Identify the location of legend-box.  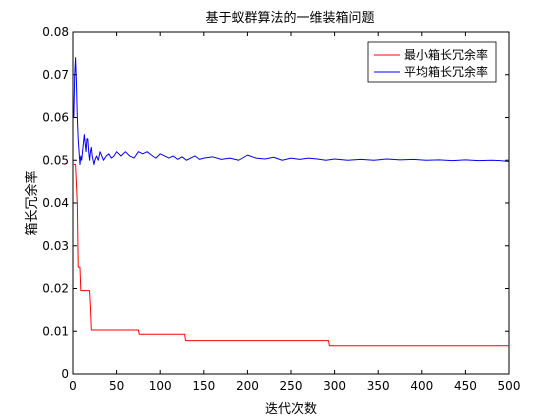
(432, 62).